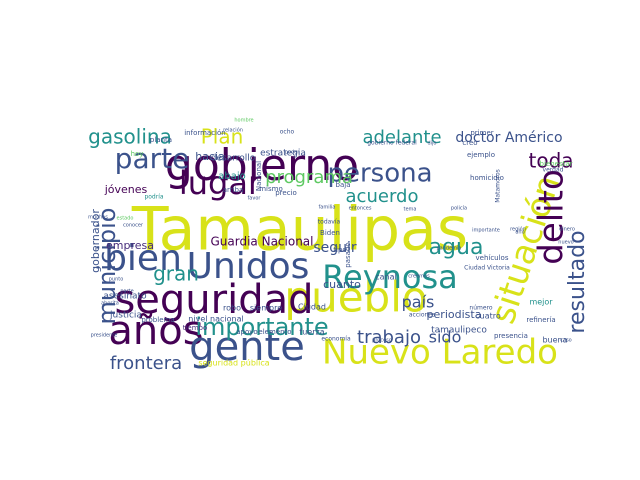  What do you see at coordinates (389, 337) in the screenshot?
I see `cloud-word: trabajo` at bounding box center [389, 337].